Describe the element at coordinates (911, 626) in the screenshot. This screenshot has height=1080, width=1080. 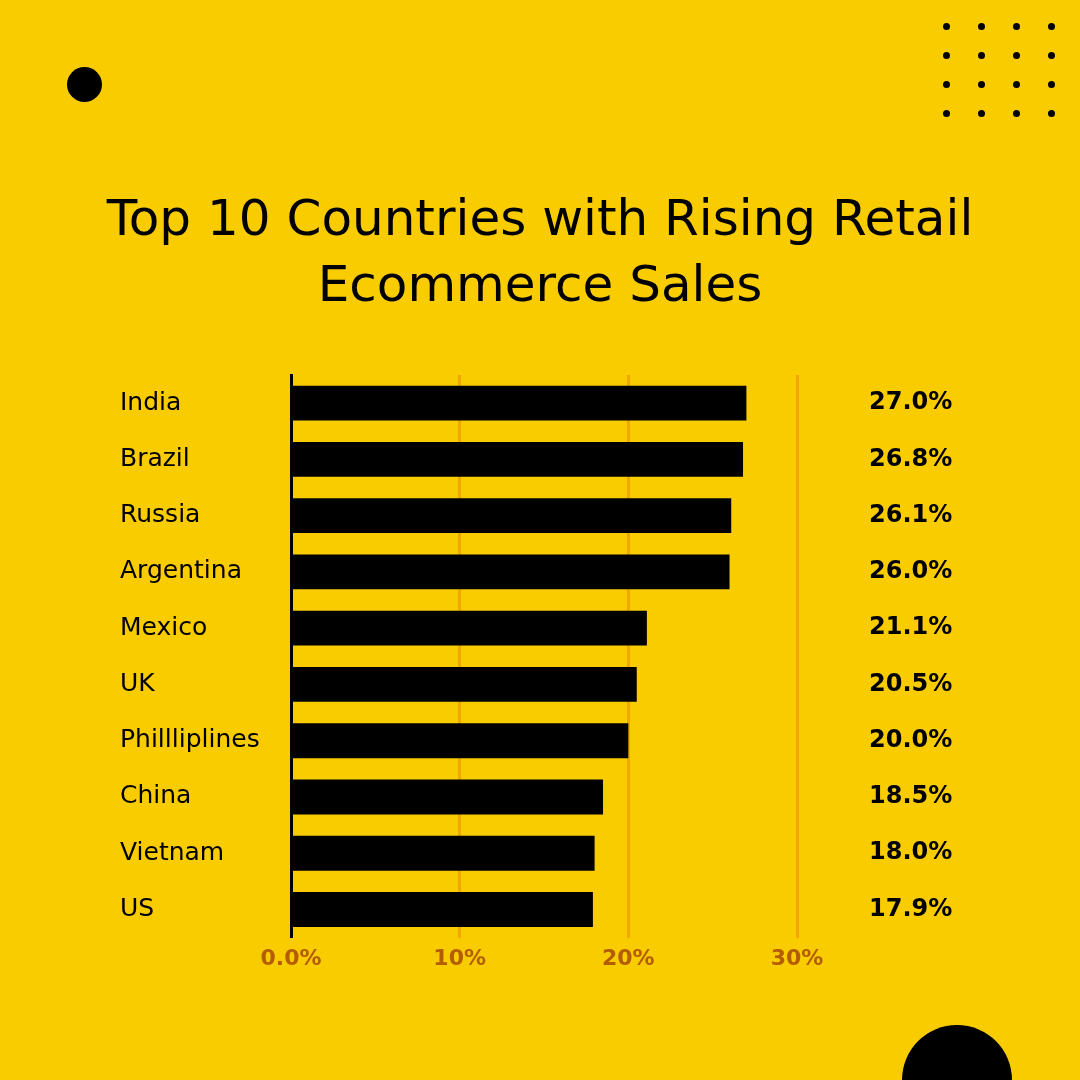
I see `data-label: 21.1%` at that location.